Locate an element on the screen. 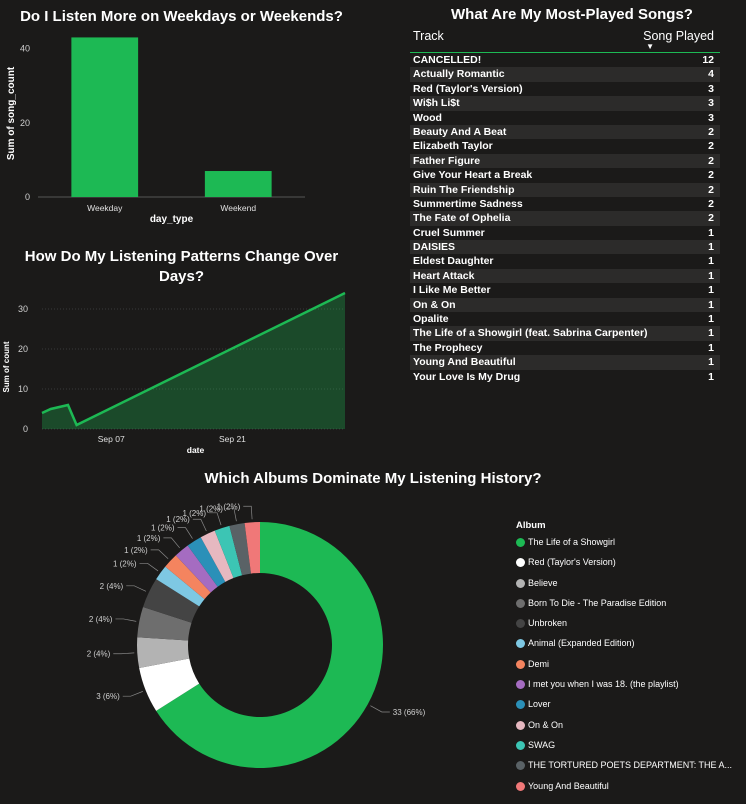  data-label-10: 1 (2%) is located at coordinates (194, 513).